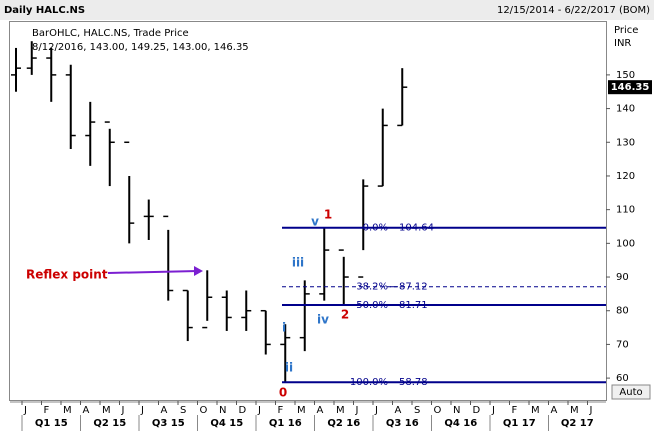 Image resolution: width=654 pixels, height=435 pixels. I want to click on last-price: 146.35, so click(630, 87).